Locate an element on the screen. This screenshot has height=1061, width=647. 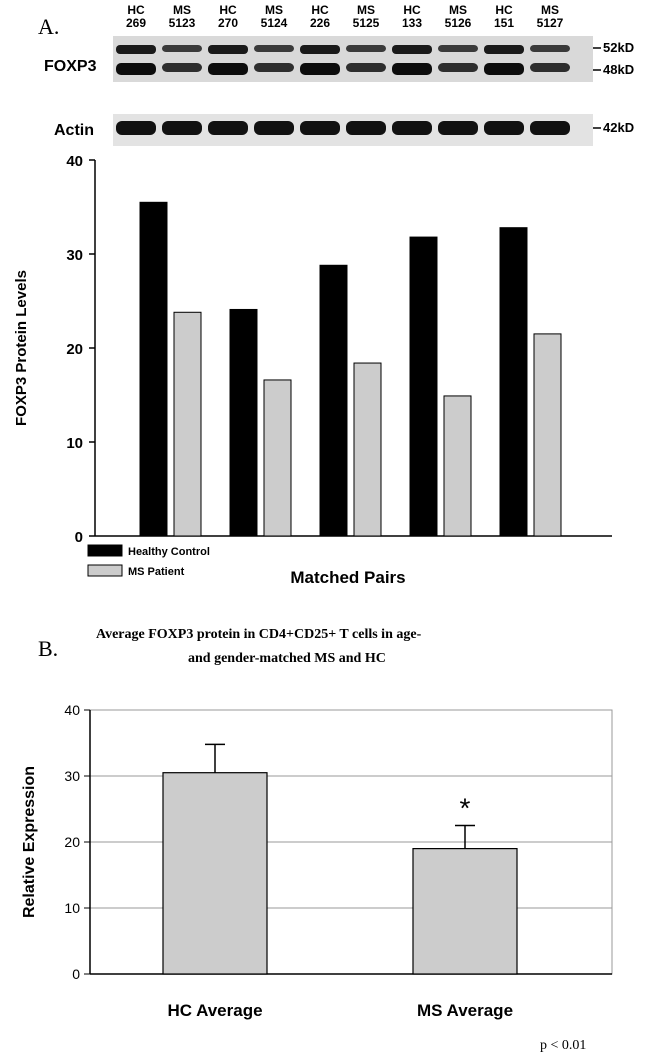
lane-id: 5124 is located at coordinates (274, 23).